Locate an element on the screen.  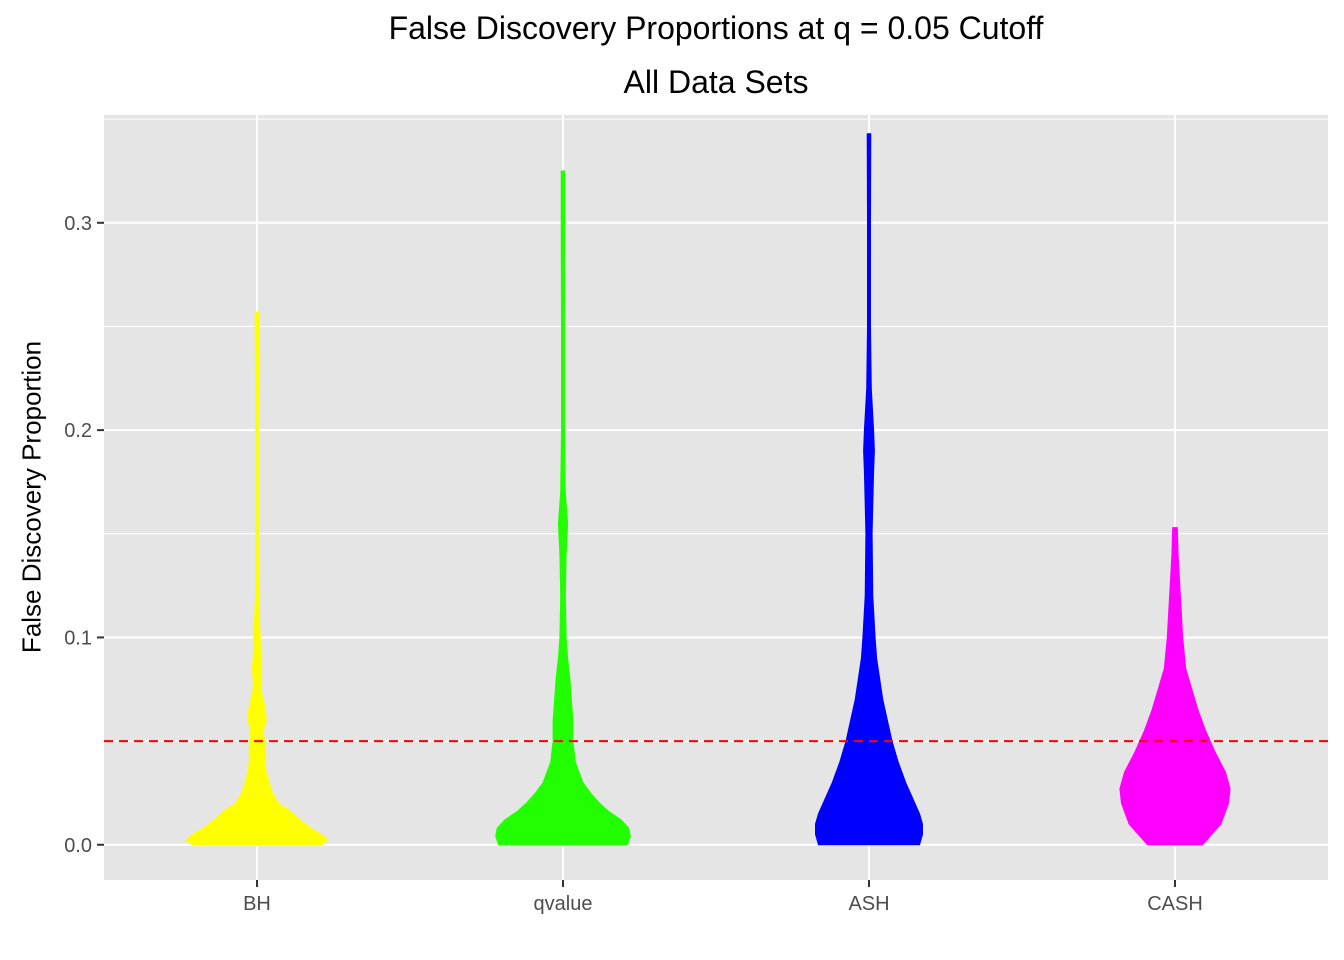
y-tick-label: 0.2 is located at coordinates (78, 431).